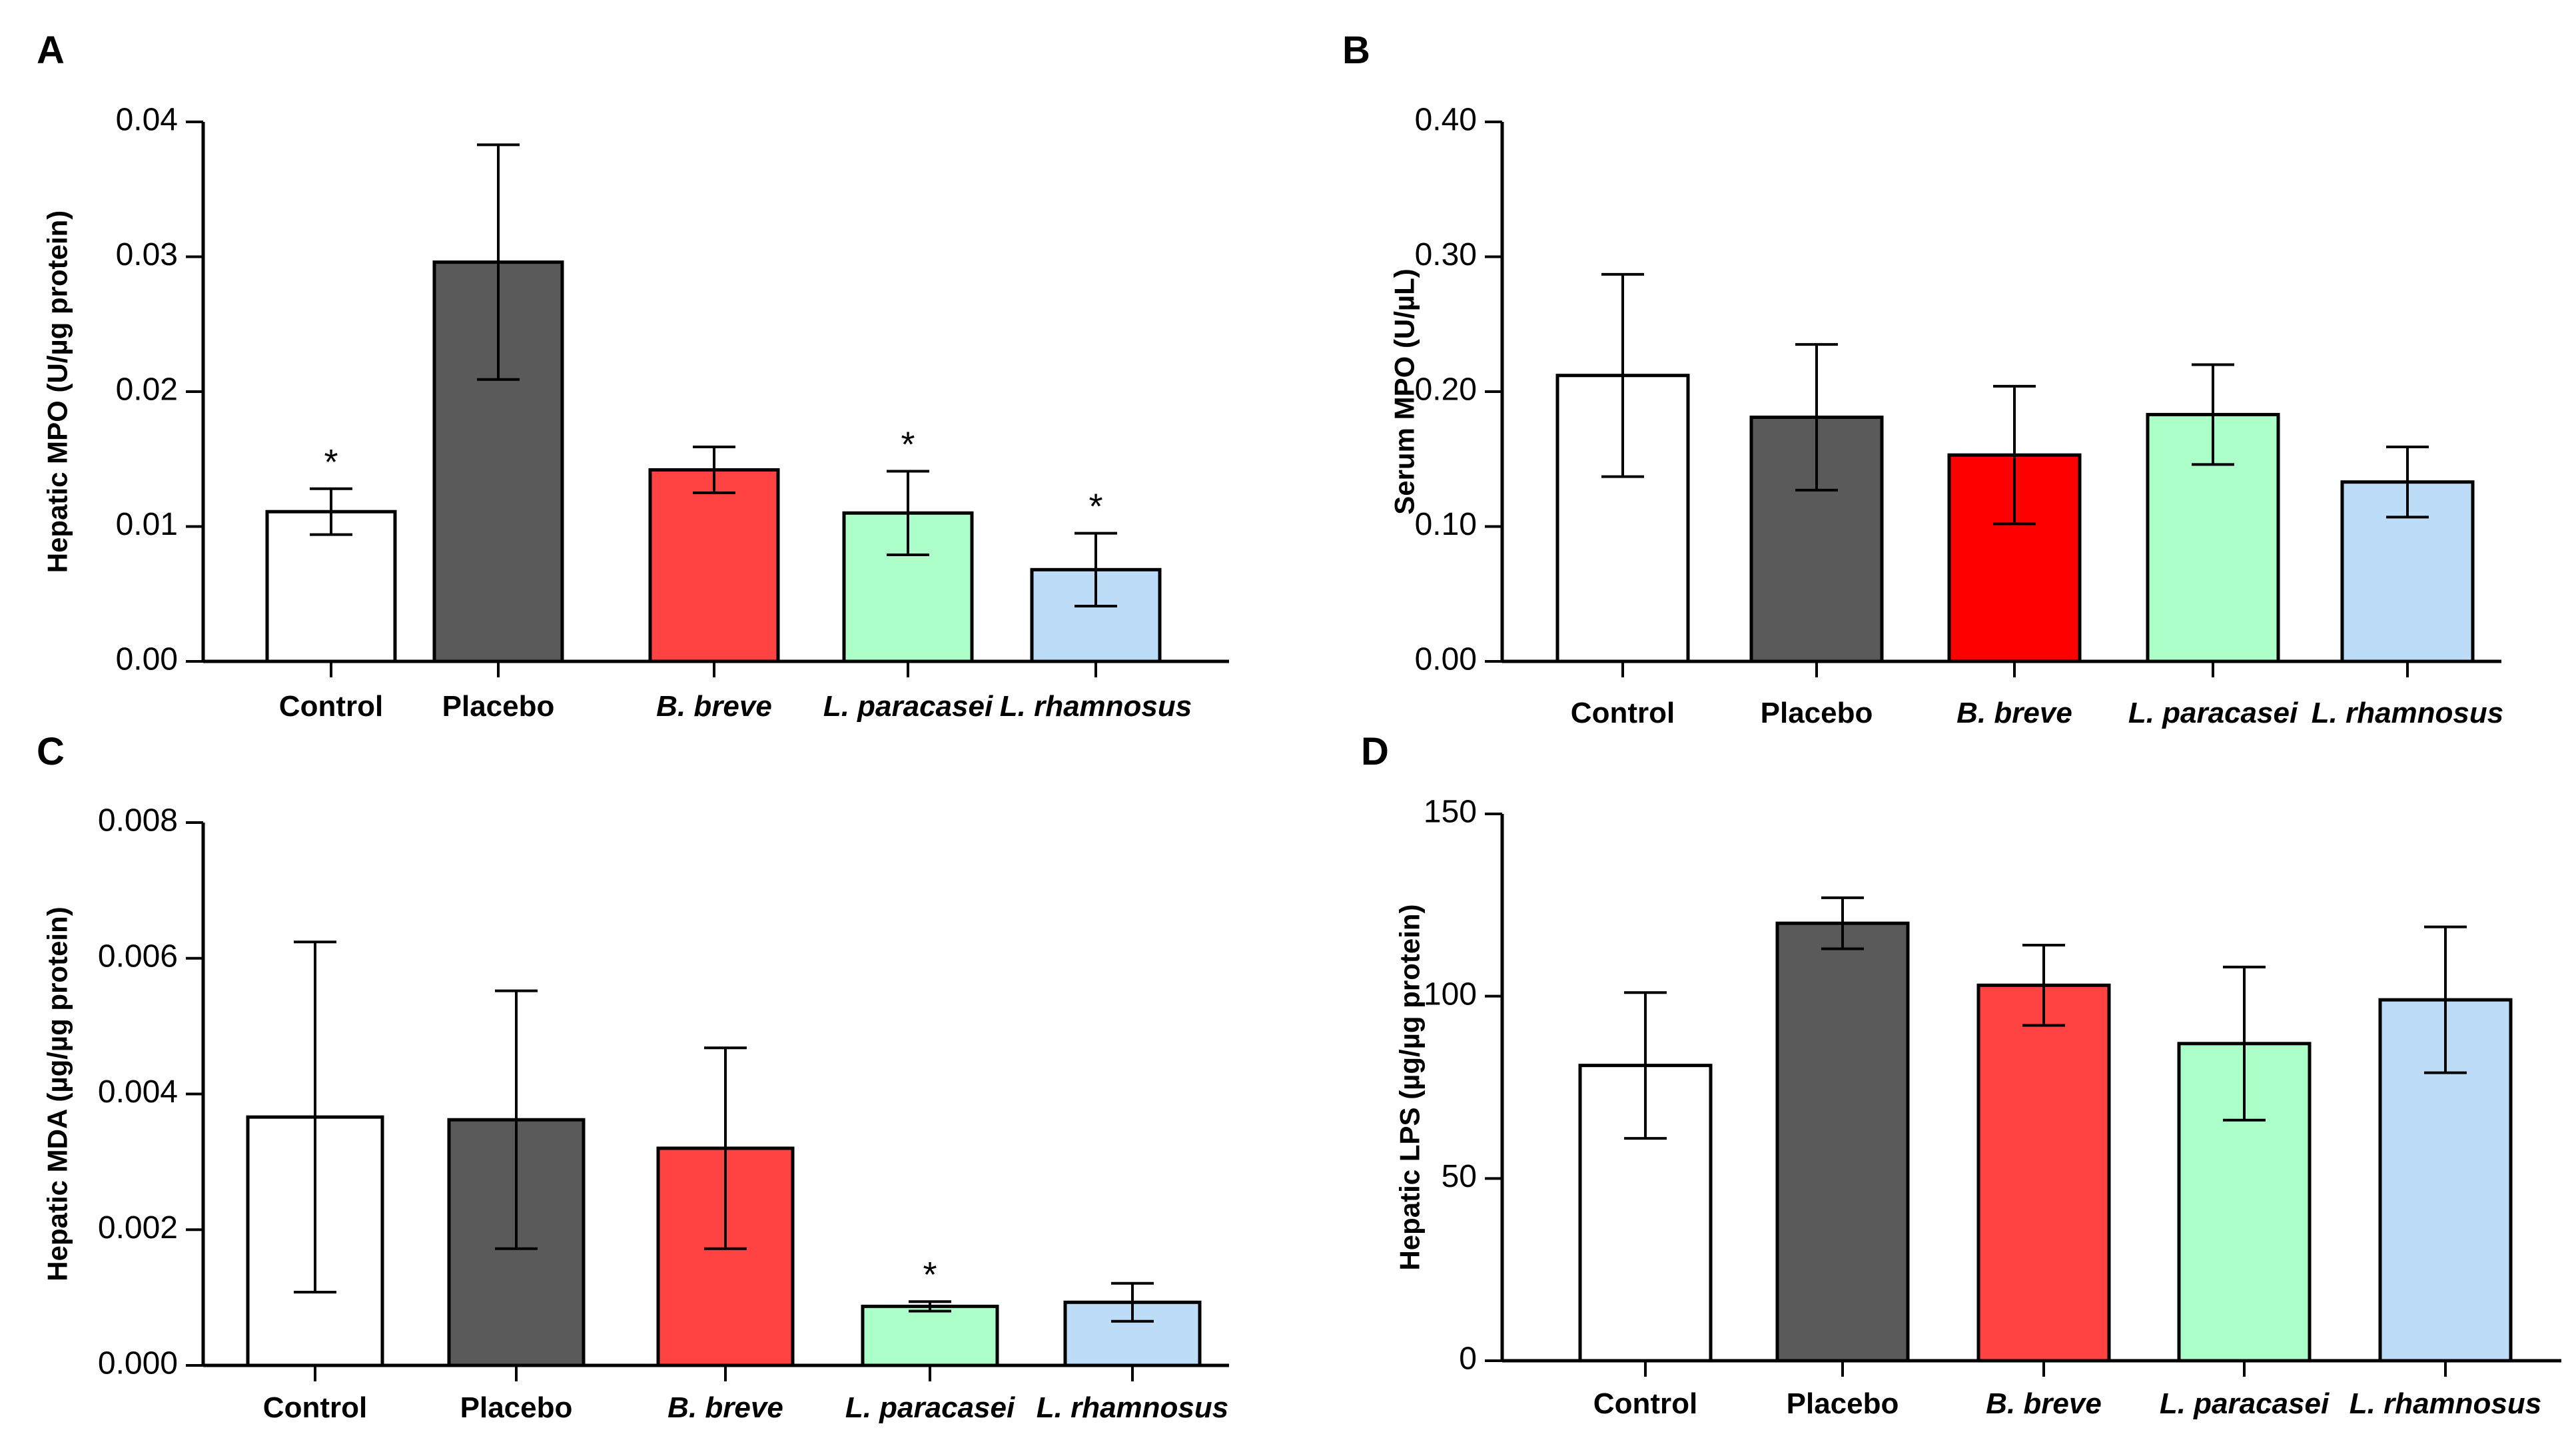  Describe the element at coordinates (1356, 50) in the screenshot. I see `panel-letter: B` at that location.